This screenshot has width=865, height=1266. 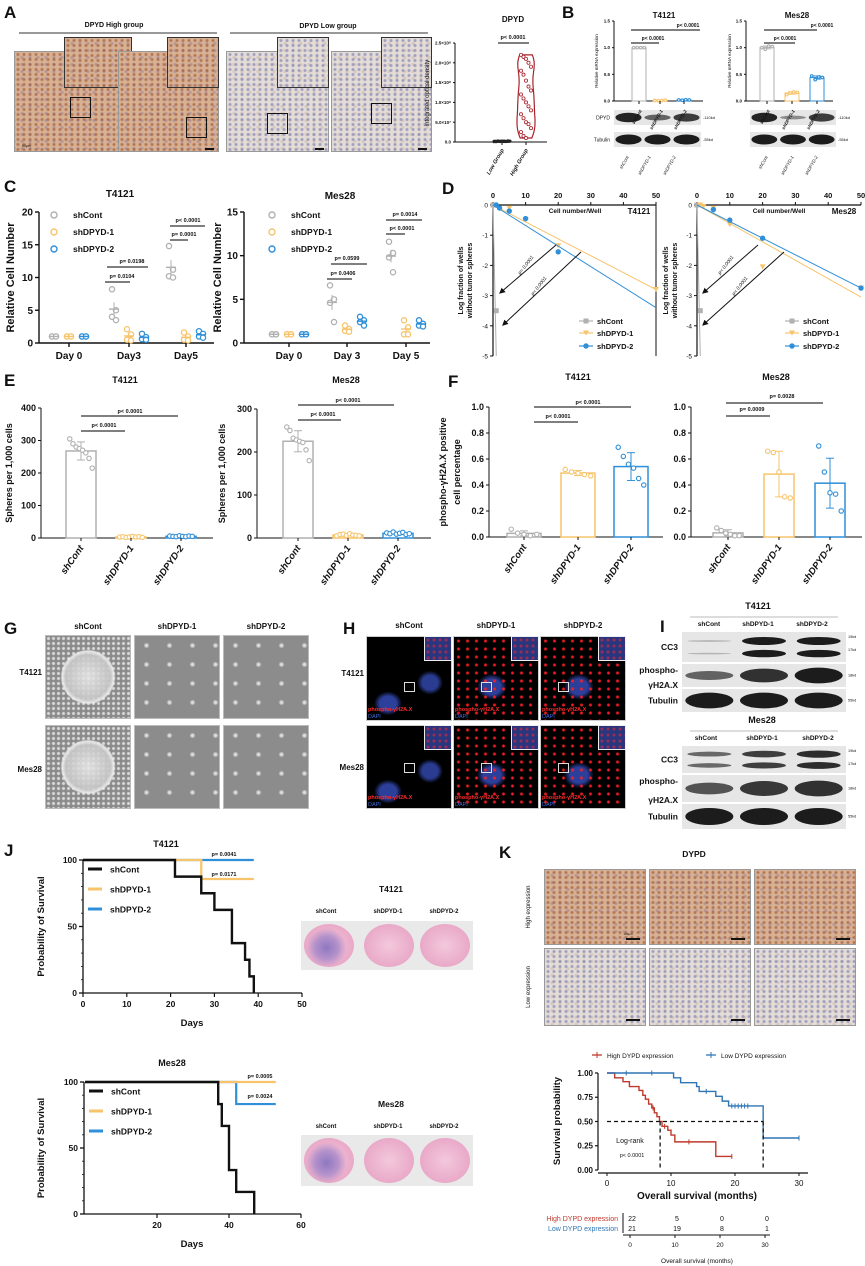 I want to click on y-tick-label: 0.5, so click(x=739, y=74).